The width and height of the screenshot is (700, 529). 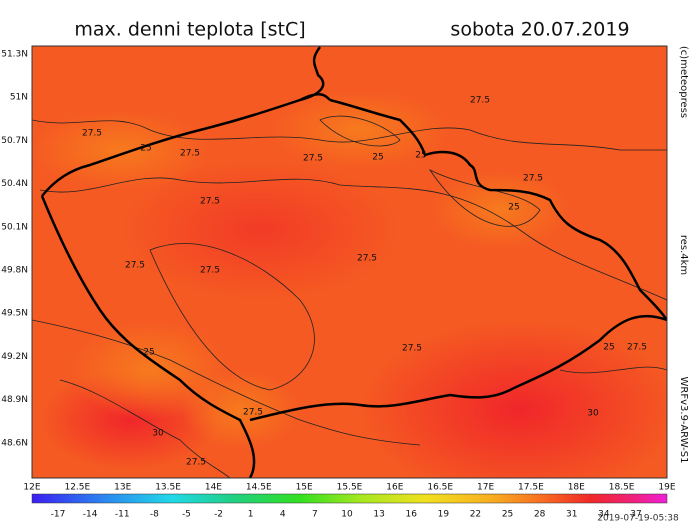 What do you see at coordinates (251, 515) in the screenshot?
I see `colorbar-label: 1` at bounding box center [251, 515].